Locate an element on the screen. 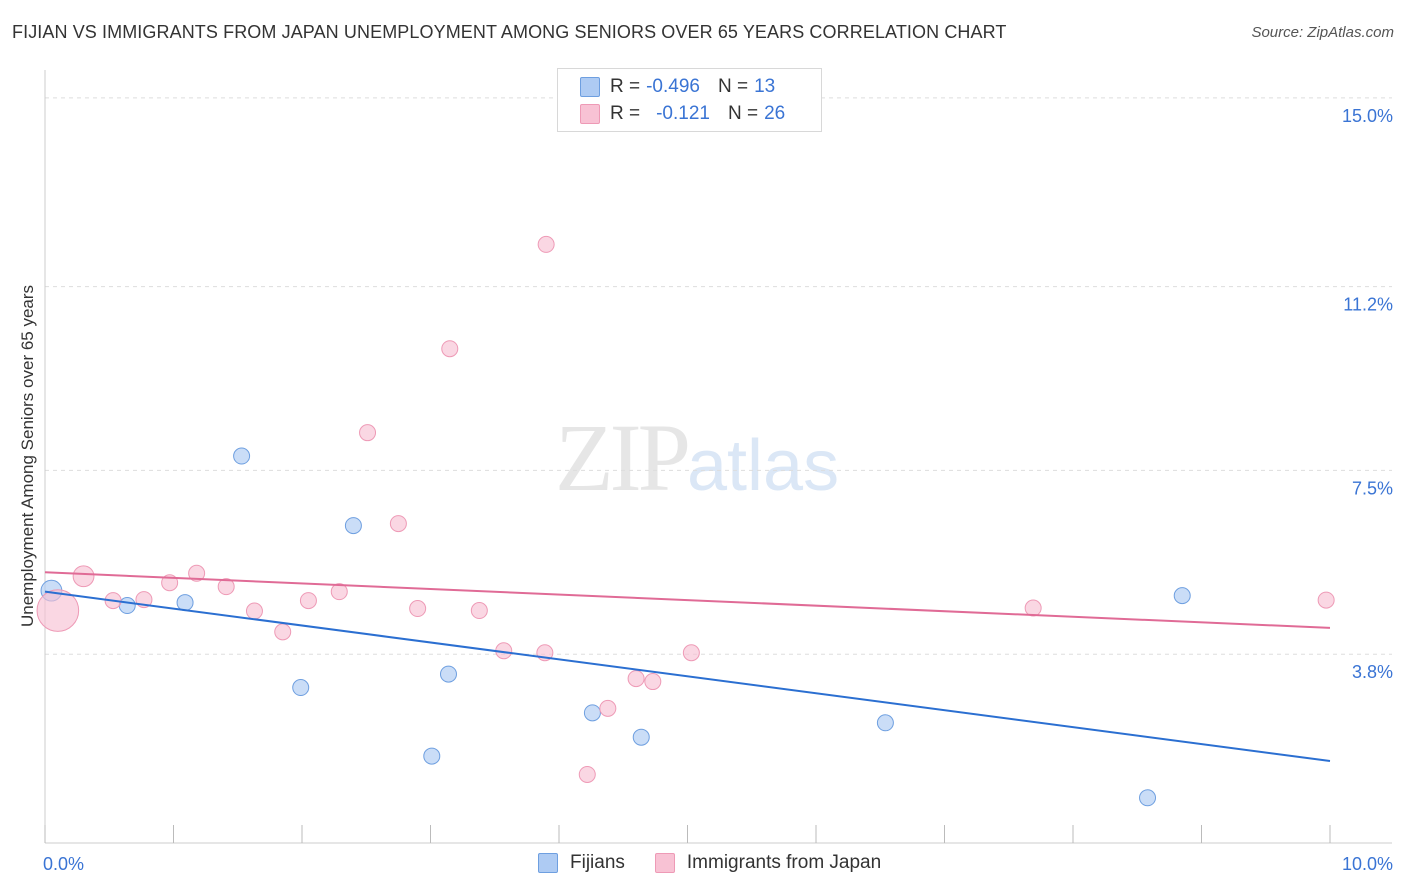 The width and height of the screenshot is (1406, 892). y-tick-label: 3.8% is located at coordinates (1372, 672).